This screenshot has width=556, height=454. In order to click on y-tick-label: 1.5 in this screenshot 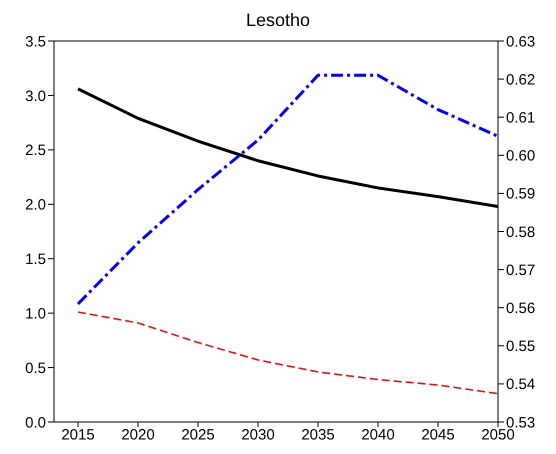, I will do `click(35, 259)`.